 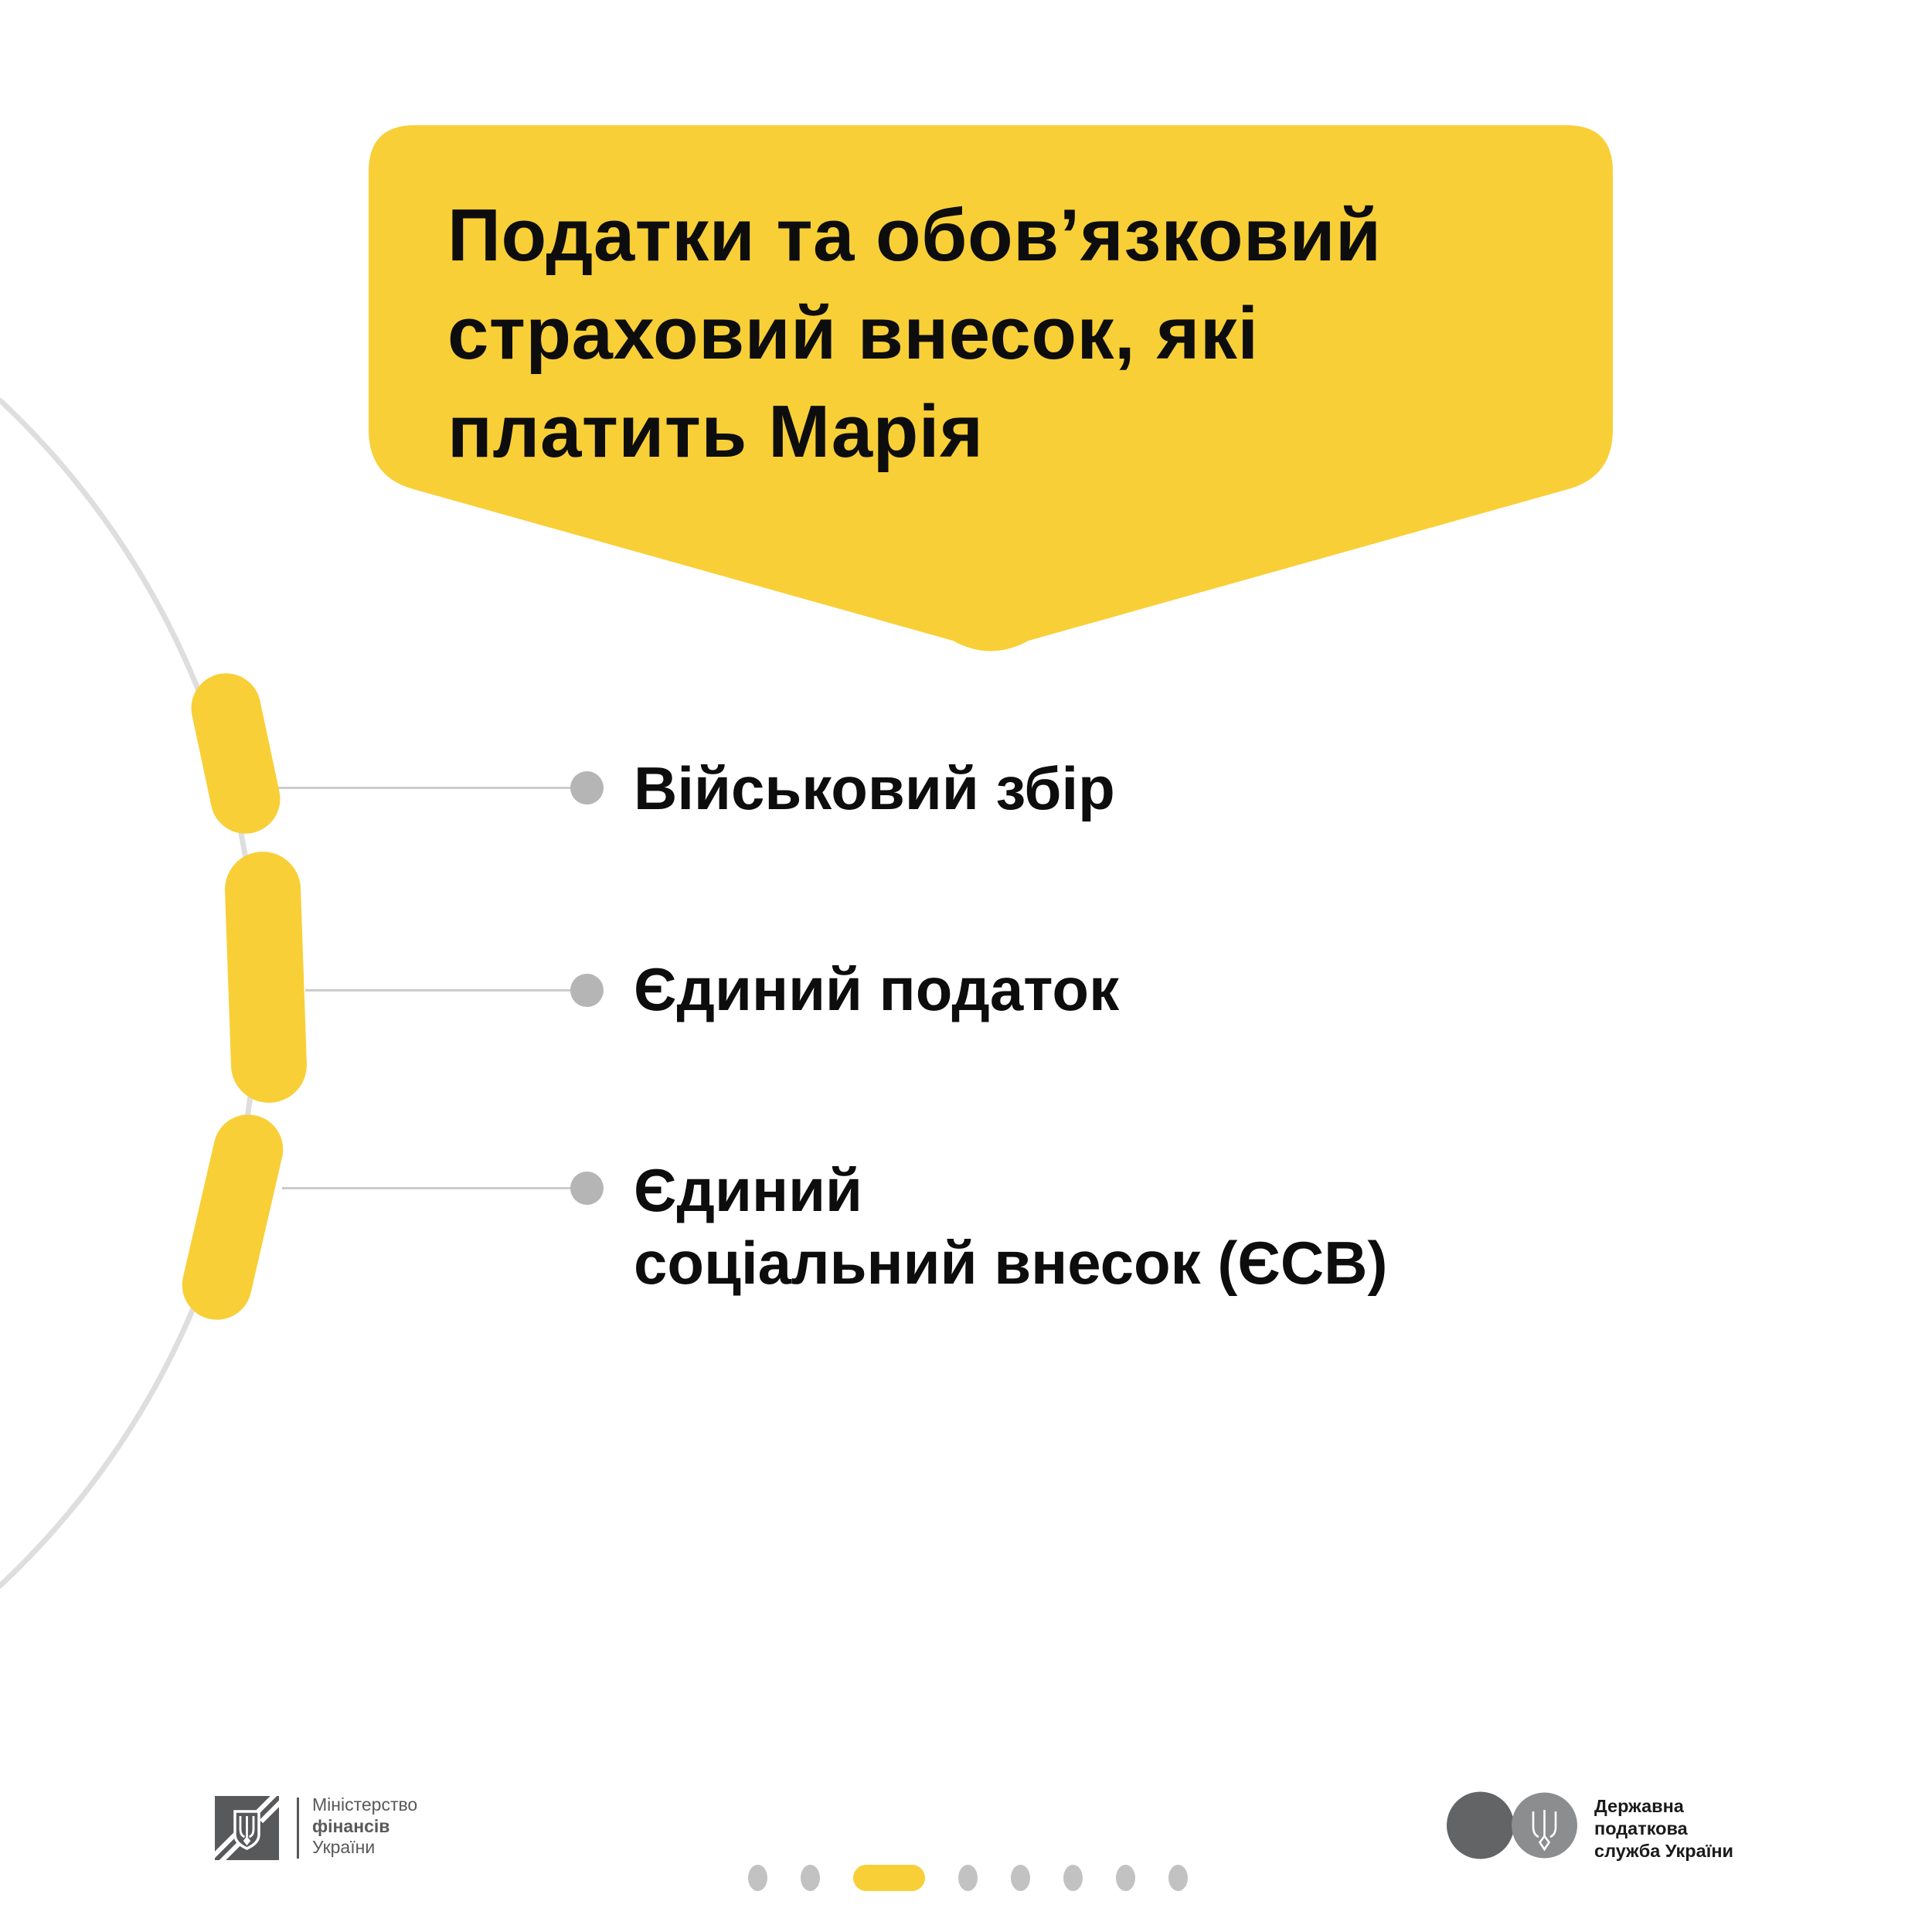 What do you see at coordinates (351, 1826) in the screenshot?
I see `ministry-text-line: фінансів` at bounding box center [351, 1826].